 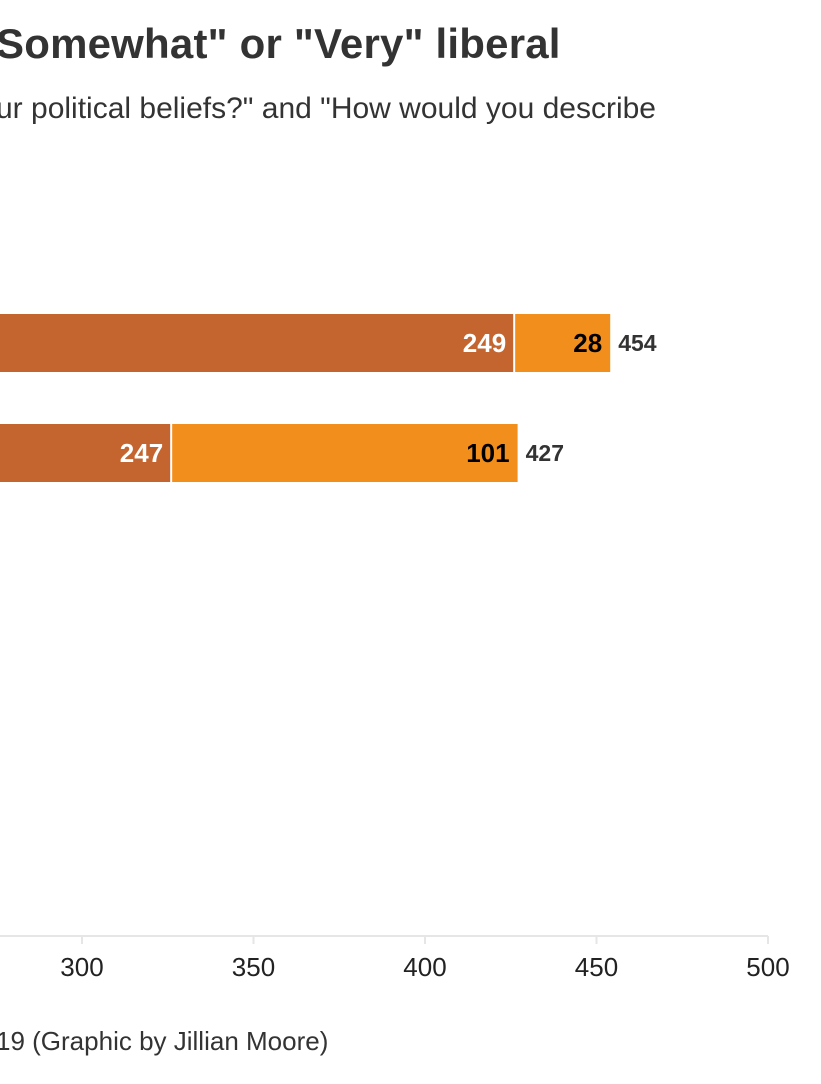 I want to click on segment-value-label: 249, so click(x=484, y=343).